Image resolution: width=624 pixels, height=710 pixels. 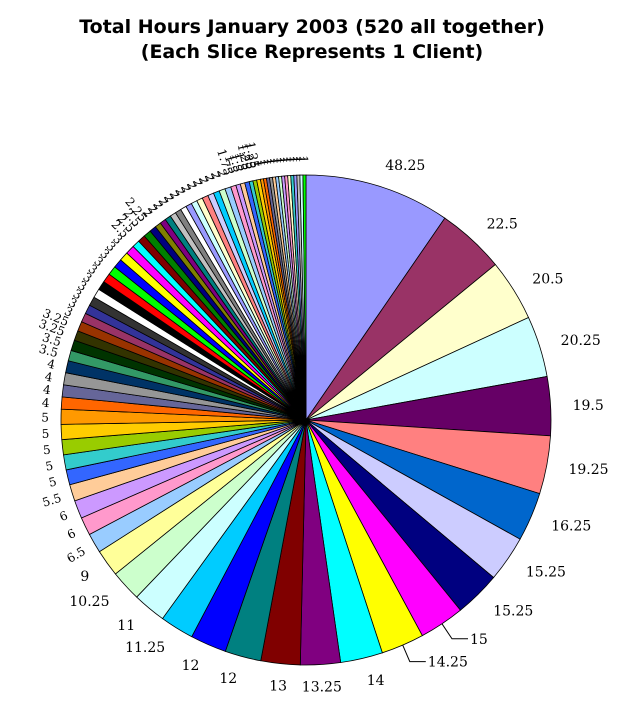 What do you see at coordinates (547, 279) in the screenshot?
I see `slice-label: 20.5` at bounding box center [547, 279].